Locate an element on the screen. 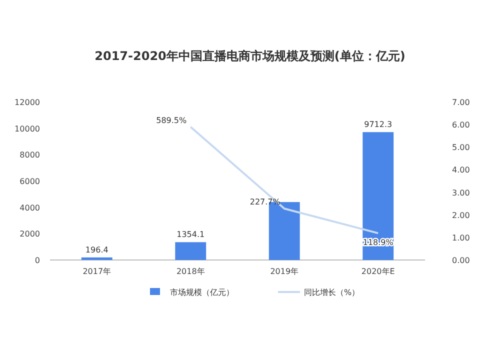  y-tick-label: 6000 is located at coordinates (30, 181).